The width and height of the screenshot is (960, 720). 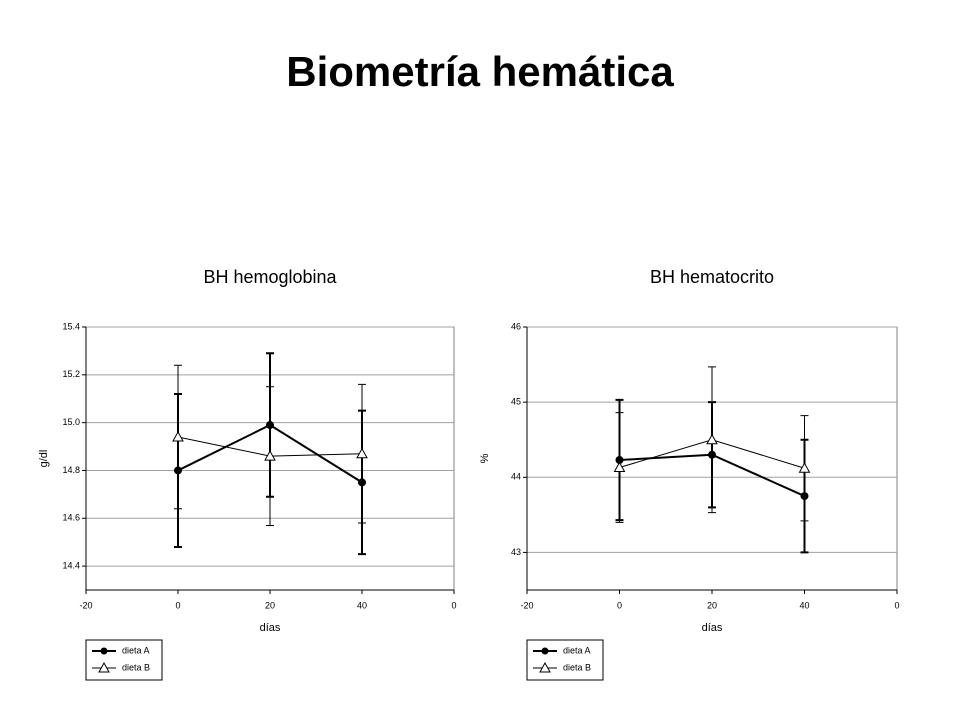 What do you see at coordinates (71, 518) in the screenshot?
I see `y-tick-label: 14.6` at bounding box center [71, 518].